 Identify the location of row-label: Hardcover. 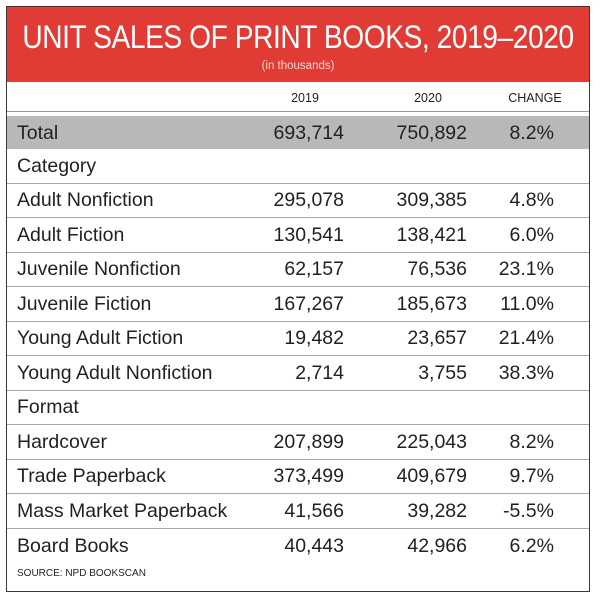
(62, 441).